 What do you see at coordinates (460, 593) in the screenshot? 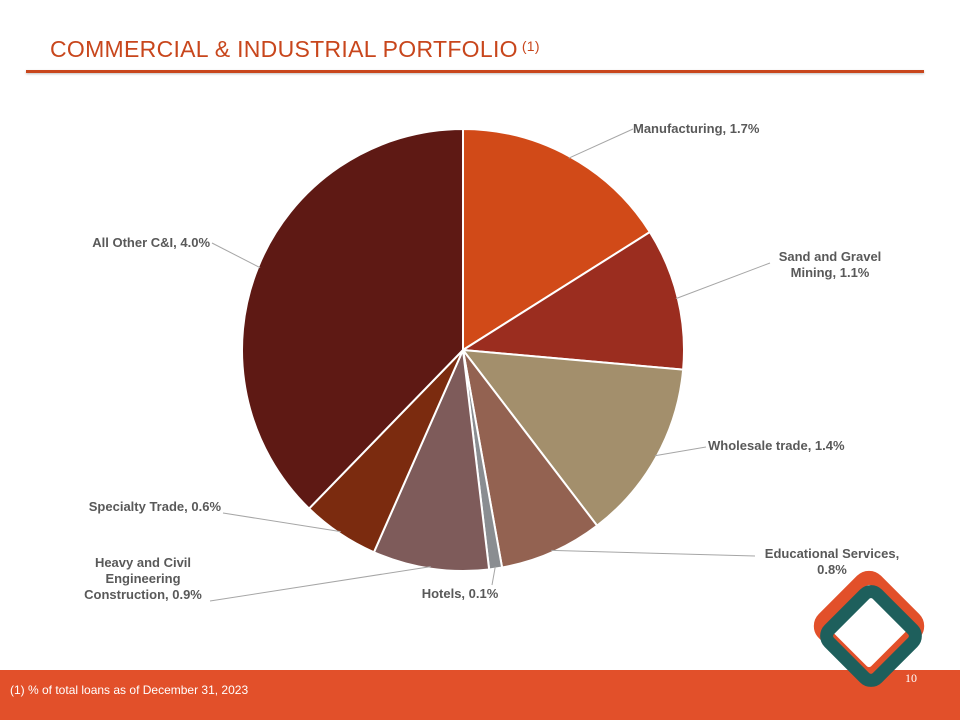
I see `data-label: Hotels, 0.1%` at bounding box center [460, 593].